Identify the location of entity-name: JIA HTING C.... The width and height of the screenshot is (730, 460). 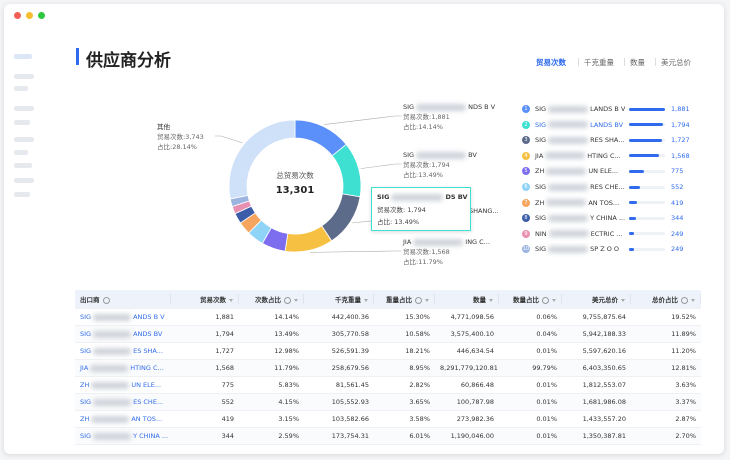
(123, 368).